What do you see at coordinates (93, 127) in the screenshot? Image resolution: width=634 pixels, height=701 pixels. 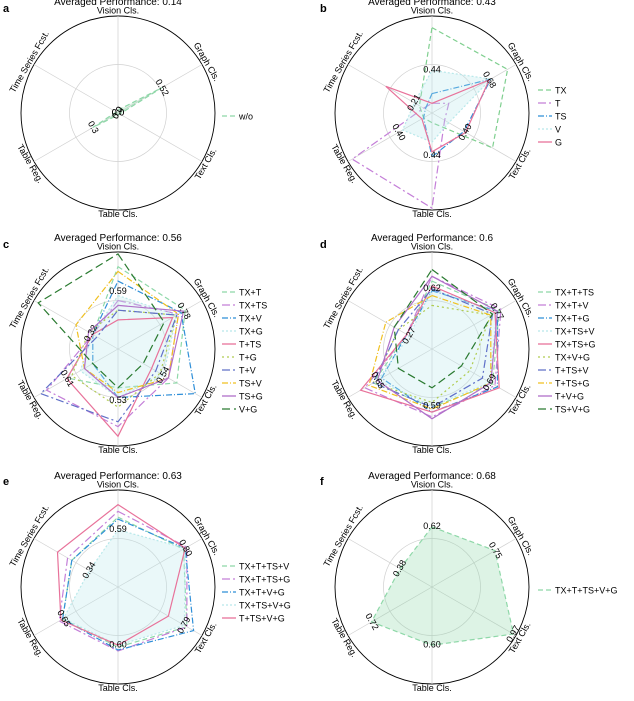 I see `value-label: 0.3` at bounding box center [93, 127].